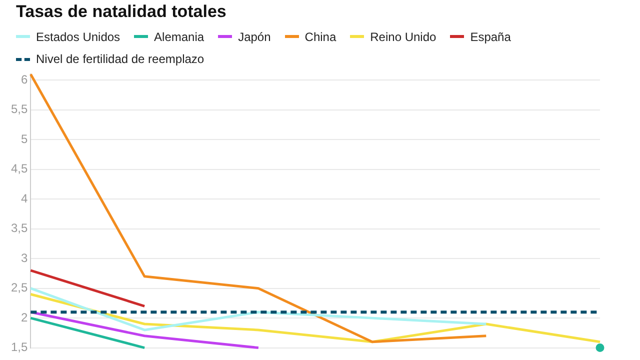 This screenshot has width=640, height=360. I want to click on y-tick-label: 2,5, so click(19, 287).